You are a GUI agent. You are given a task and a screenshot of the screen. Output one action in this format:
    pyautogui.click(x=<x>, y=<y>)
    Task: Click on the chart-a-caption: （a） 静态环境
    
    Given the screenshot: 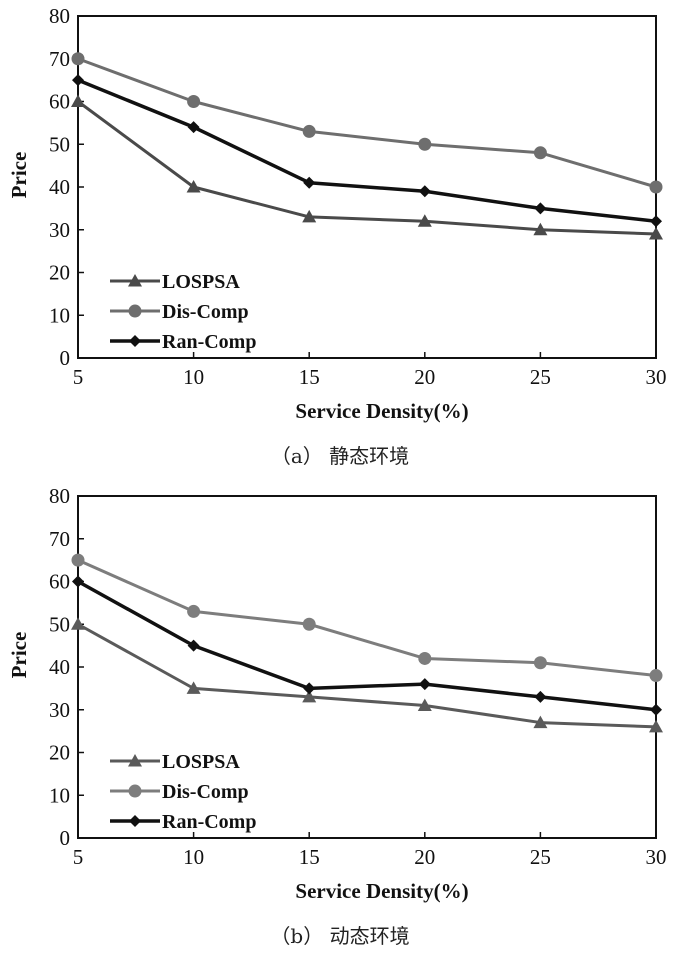 What is the action you would take?
    pyautogui.click(x=340, y=456)
    